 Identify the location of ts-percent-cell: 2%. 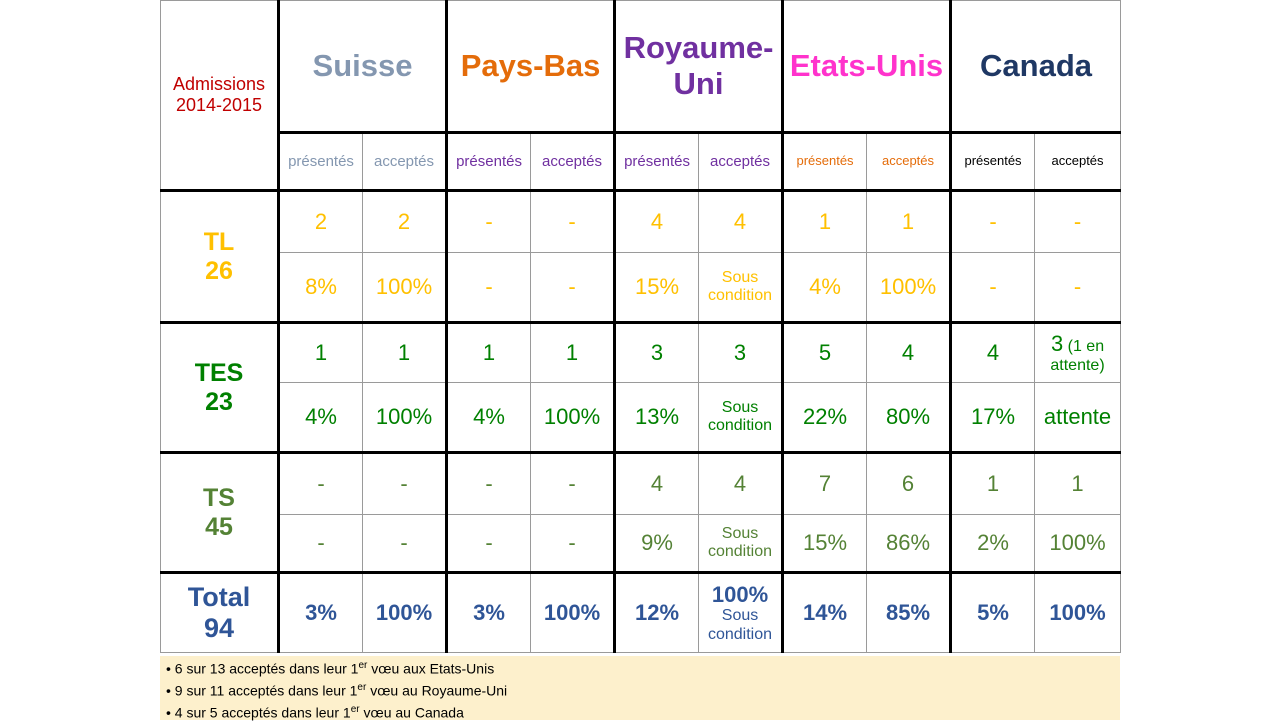
(993, 544).